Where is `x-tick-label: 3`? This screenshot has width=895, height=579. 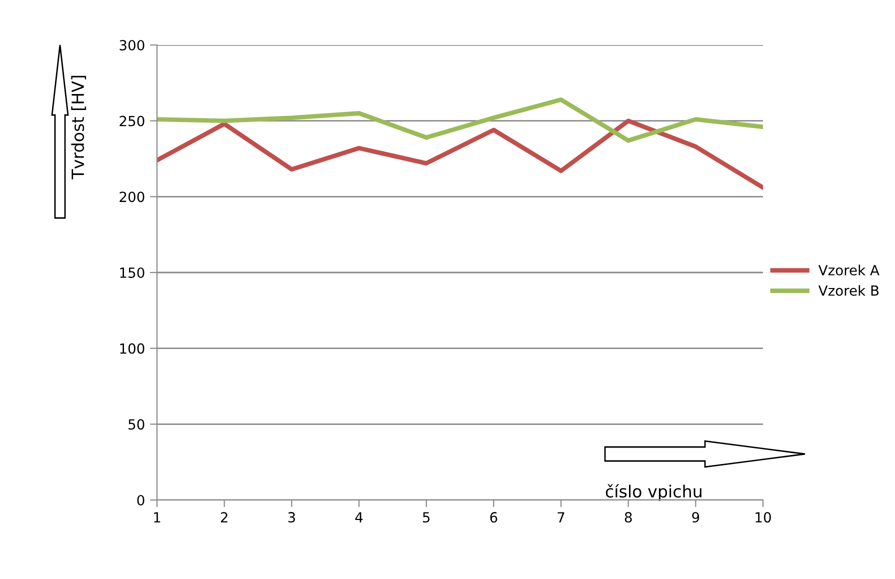 x-tick-label: 3 is located at coordinates (291, 517).